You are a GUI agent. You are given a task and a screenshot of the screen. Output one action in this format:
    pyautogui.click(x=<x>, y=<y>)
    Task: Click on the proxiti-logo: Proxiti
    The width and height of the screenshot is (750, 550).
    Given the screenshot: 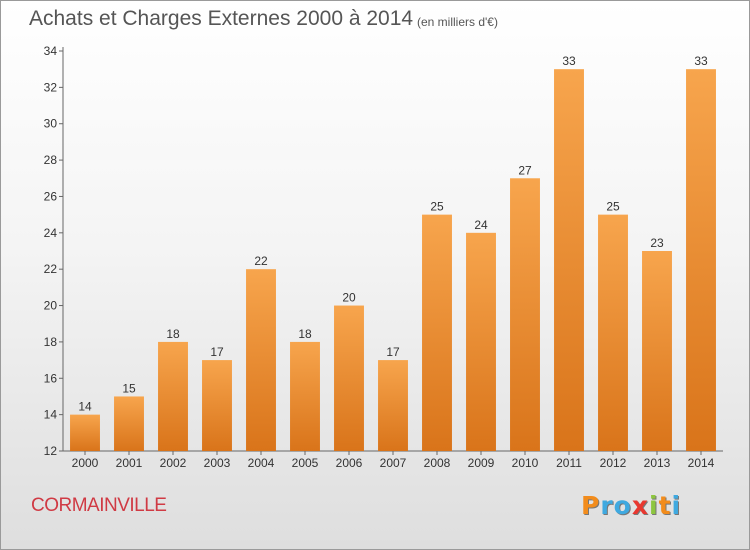 What is the action you would take?
    pyautogui.click(x=631, y=505)
    